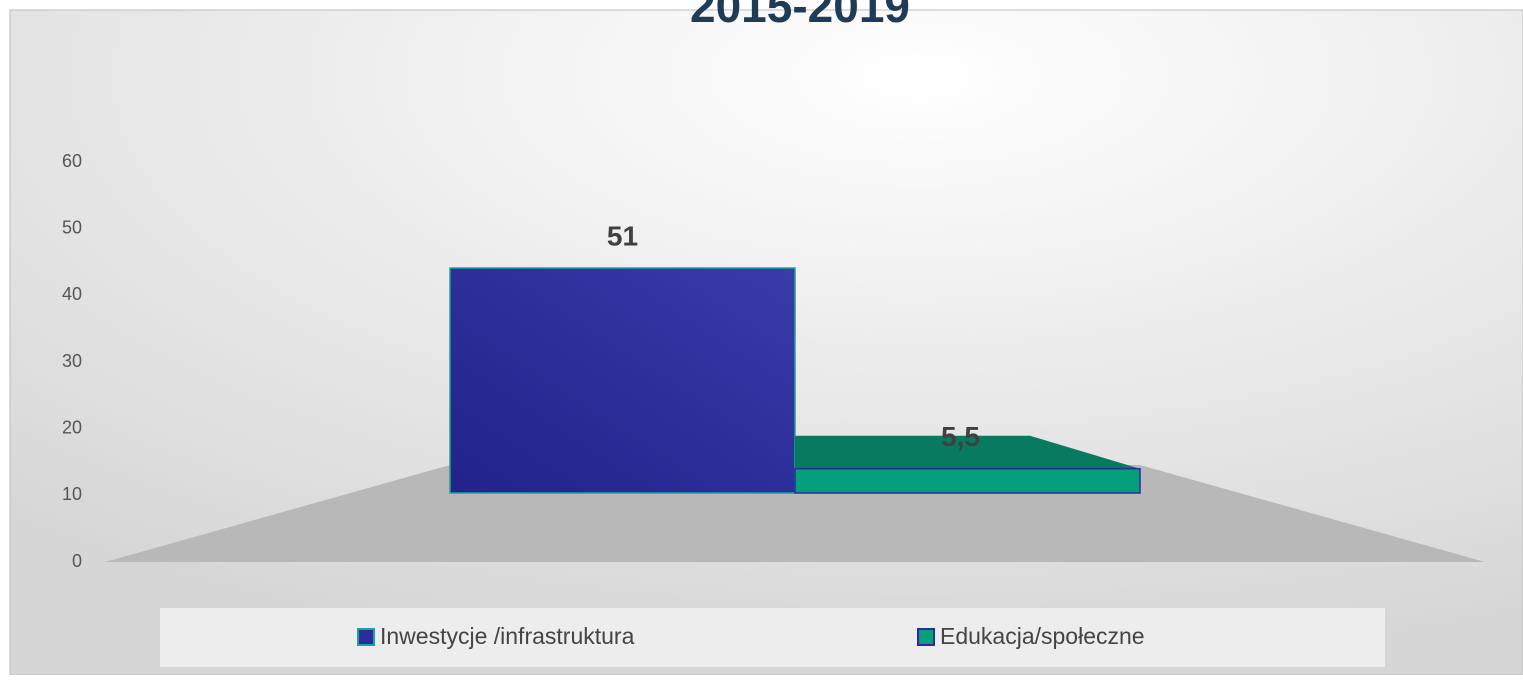 The width and height of the screenshot is (1523, 680). I want to click on y-tick-label: 40, so click(72, 294).